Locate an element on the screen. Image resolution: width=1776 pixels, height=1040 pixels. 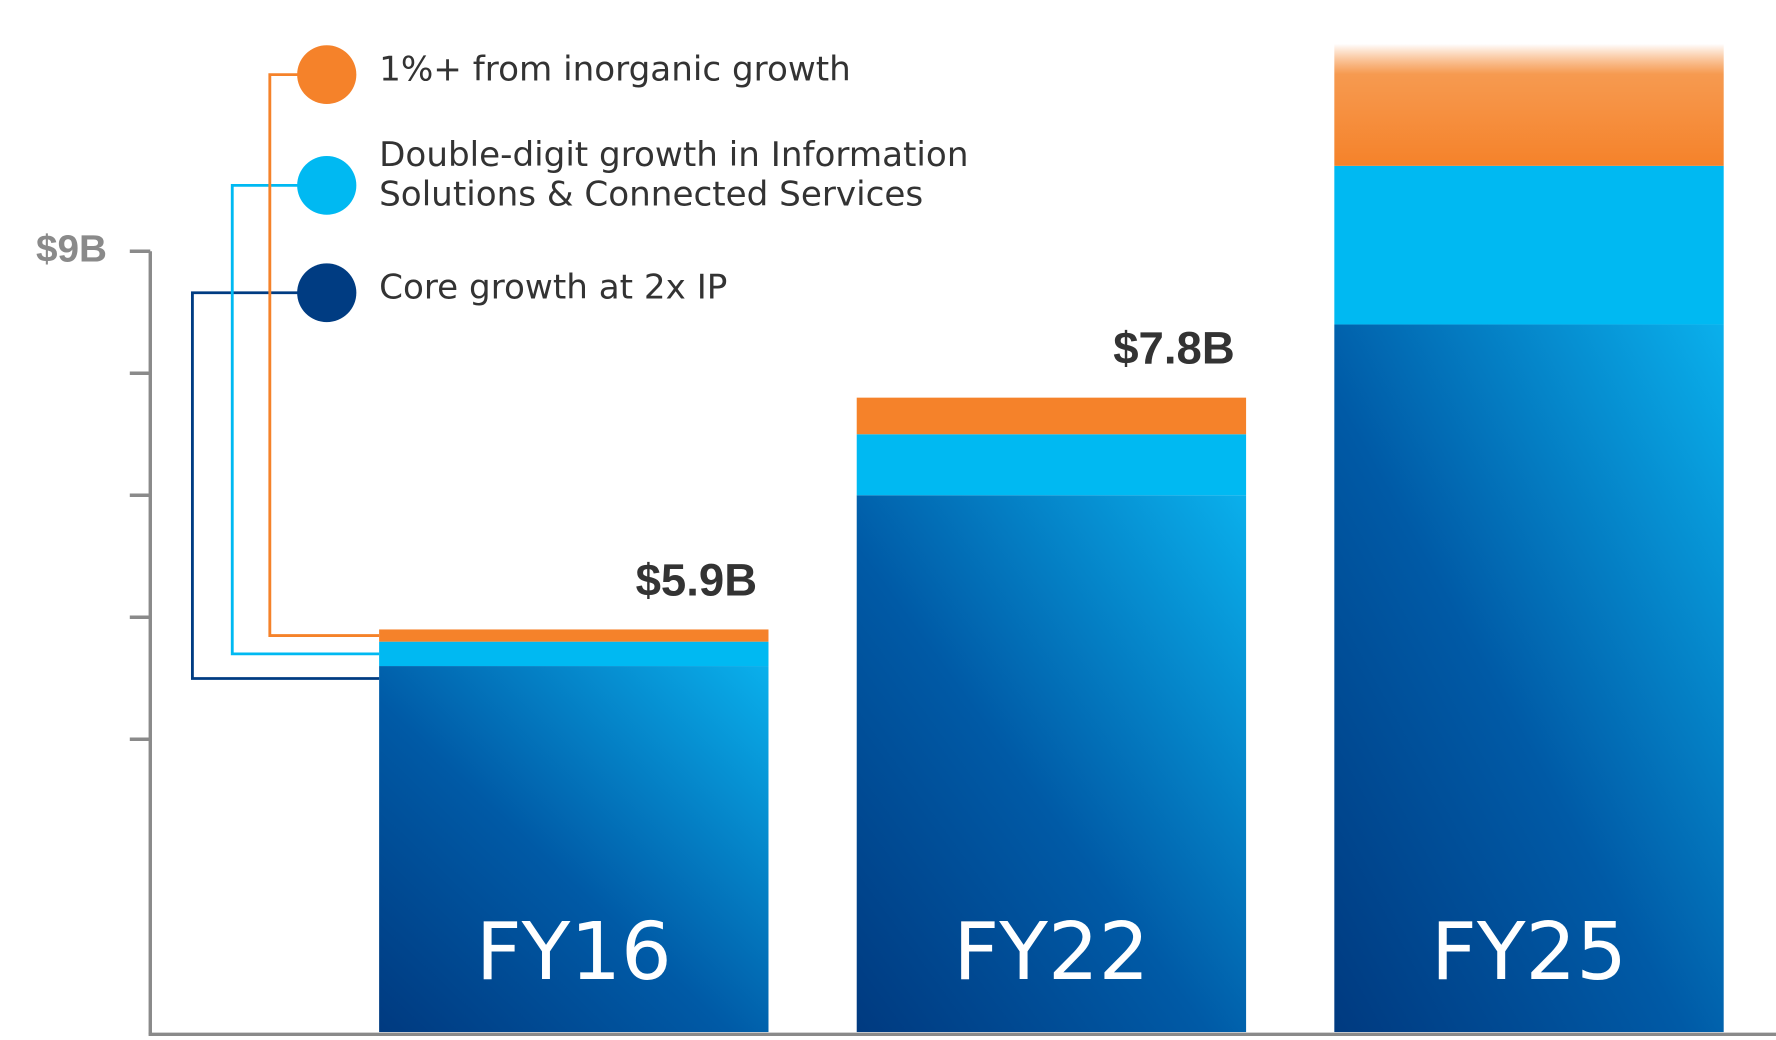
legend-label: Core growth at 2x IP is located at coordinates (553, 287).